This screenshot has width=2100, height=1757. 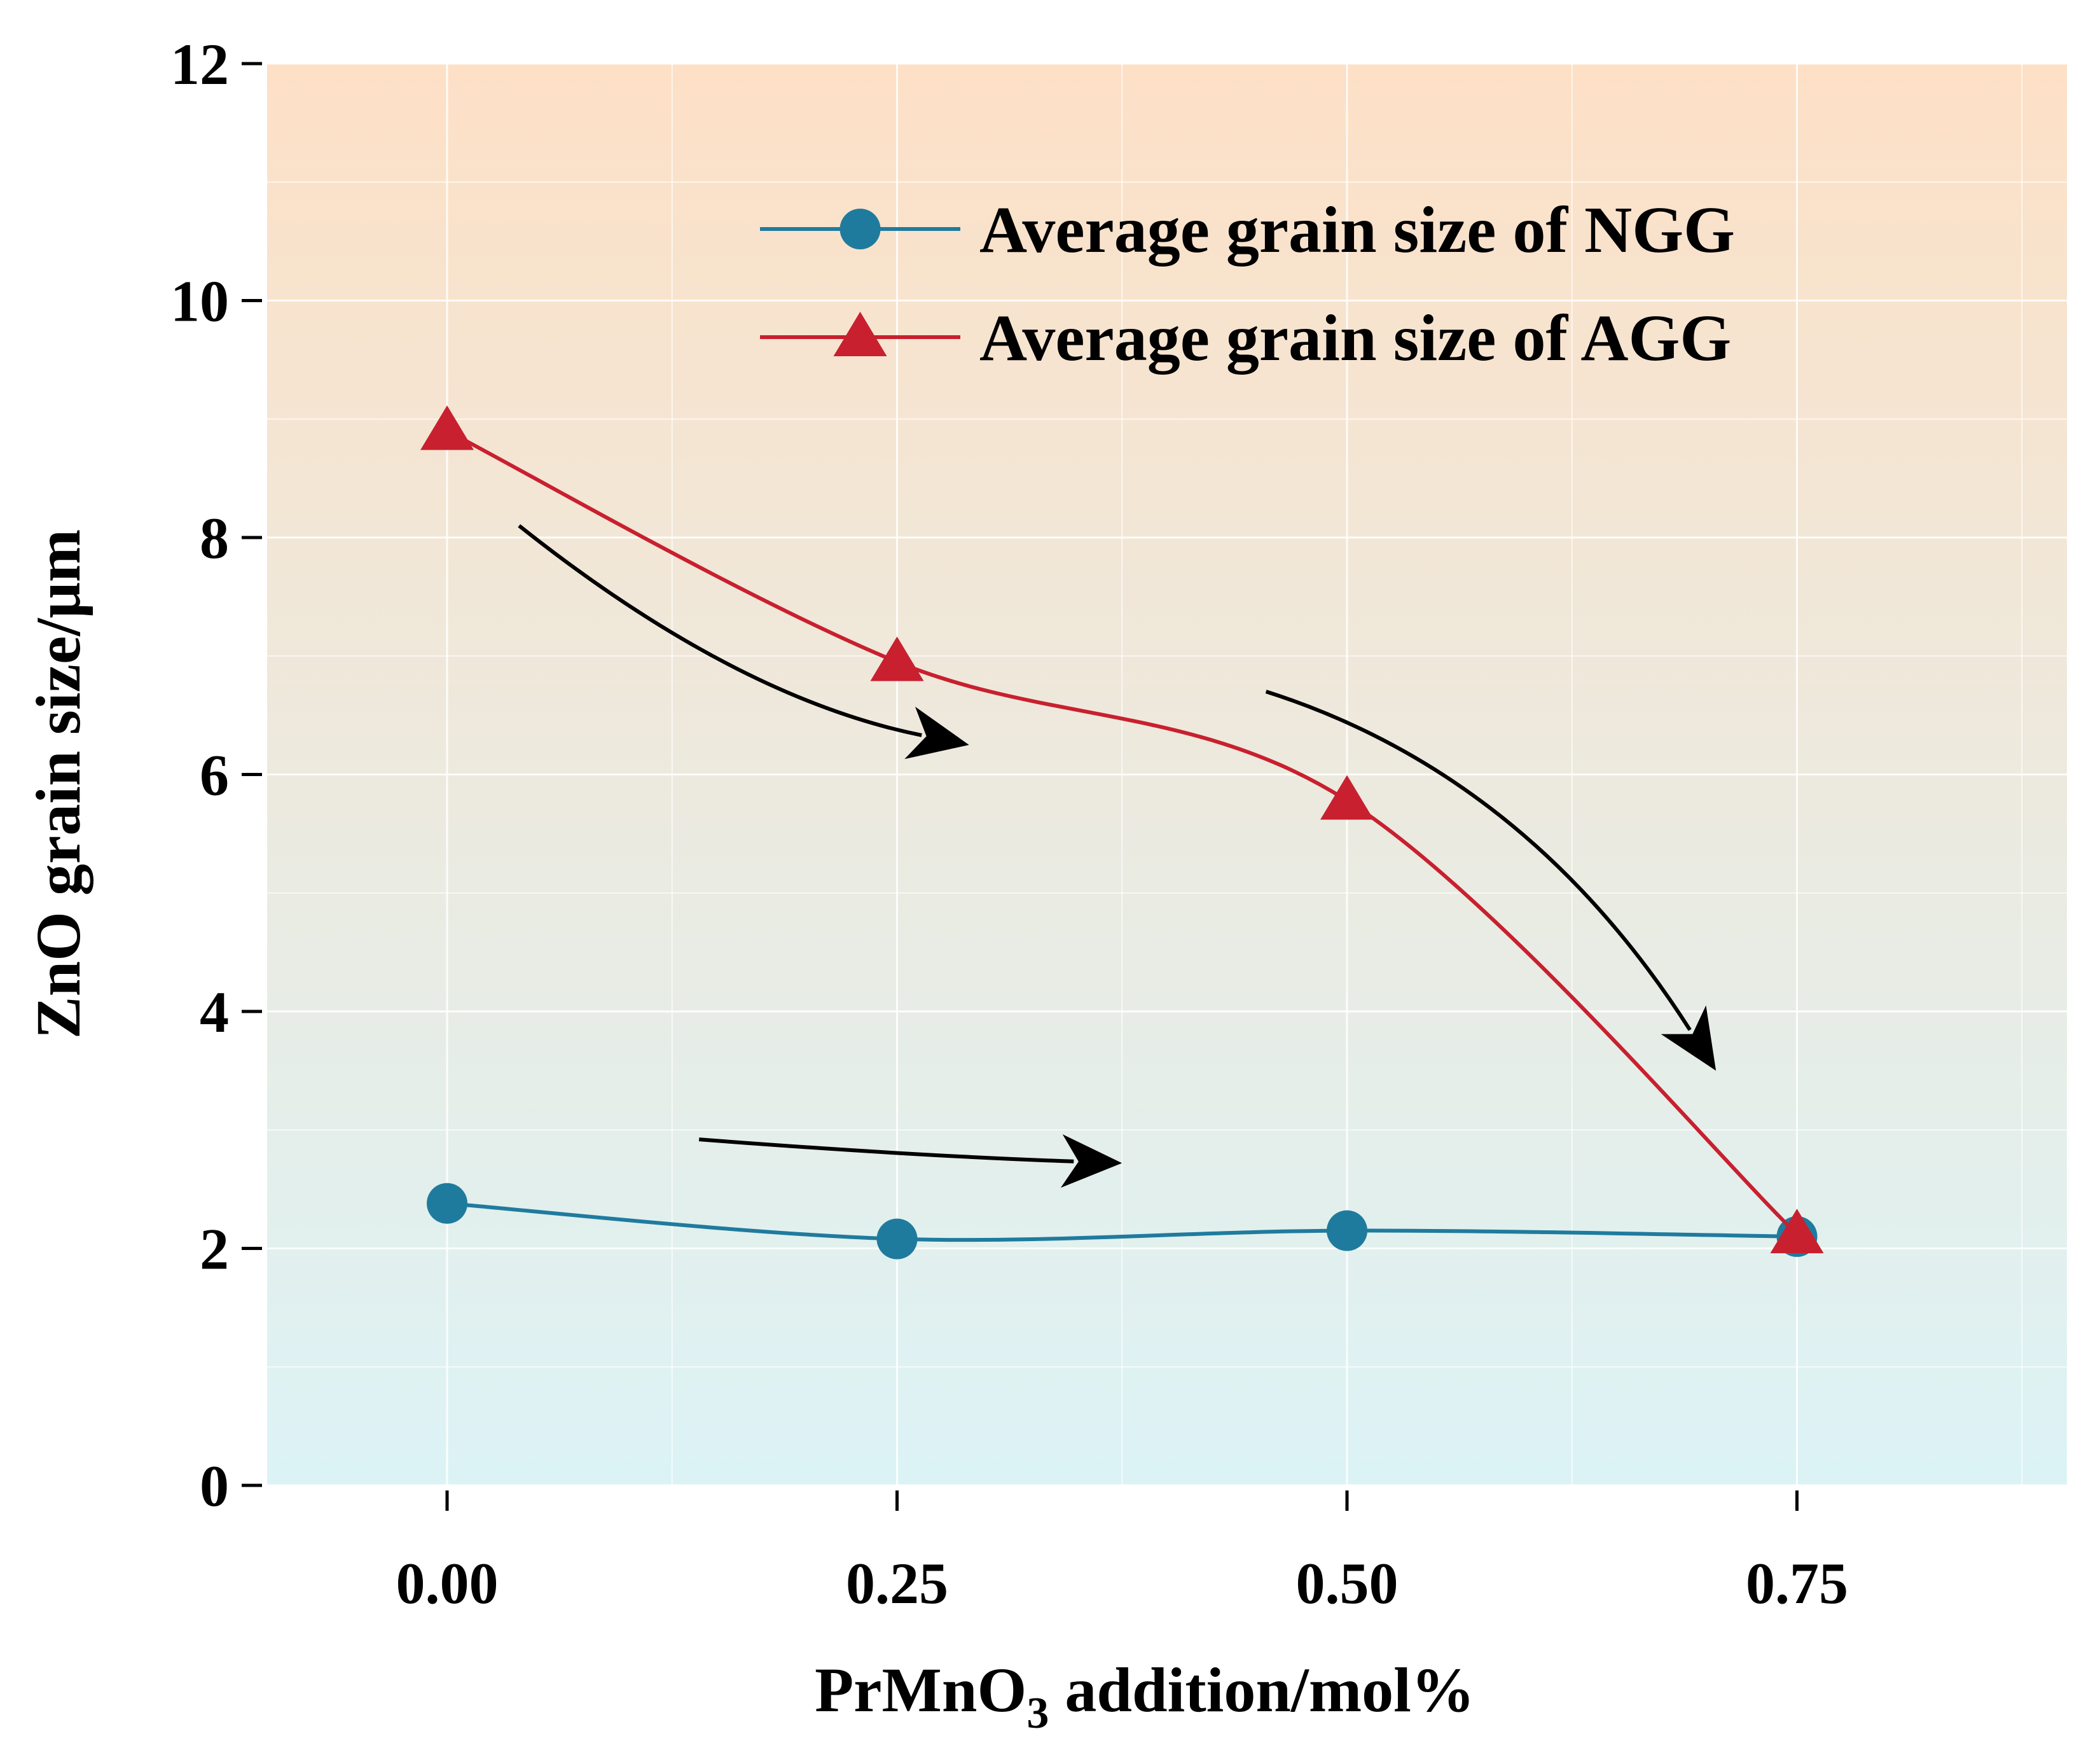 What do you see at coordinates (199, 301) in the screenshot?
I see `y-tick-label: 10` at bounding box center [199, 301].